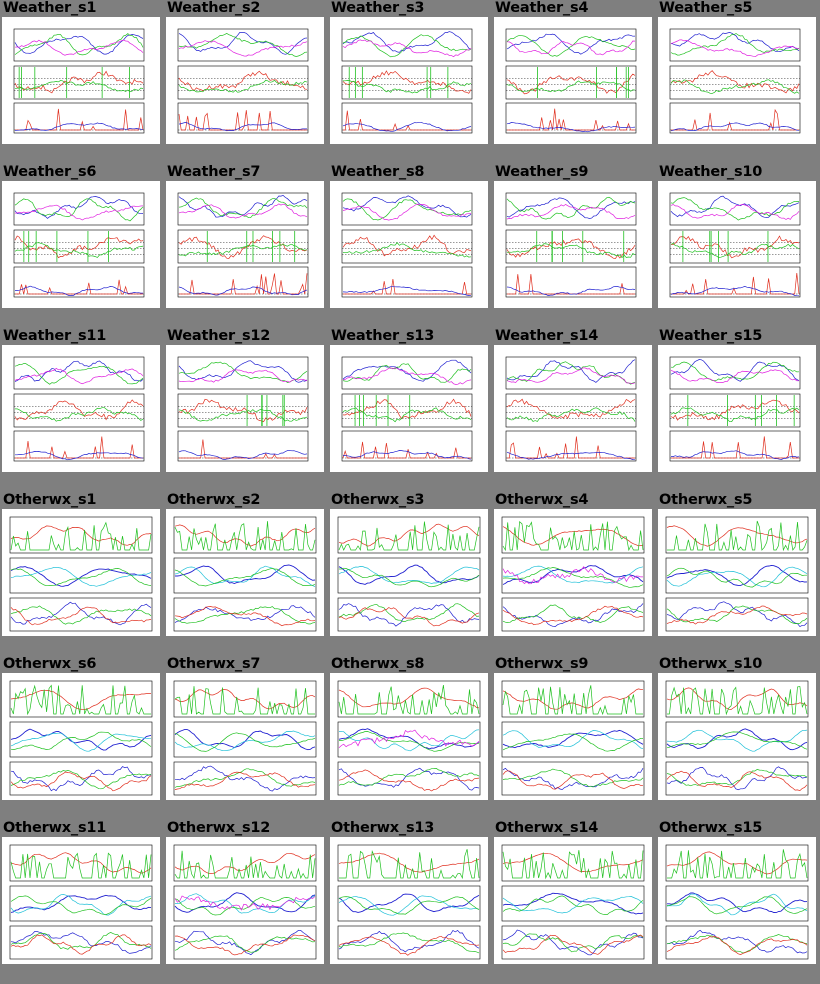 Image resolution: width=820 pixels, height=984 pixels. What do you see at coordinates (706, 8) in the screenshot?
I see `thumbnail-title: Weather_s5` at bounding box center [706, 8].